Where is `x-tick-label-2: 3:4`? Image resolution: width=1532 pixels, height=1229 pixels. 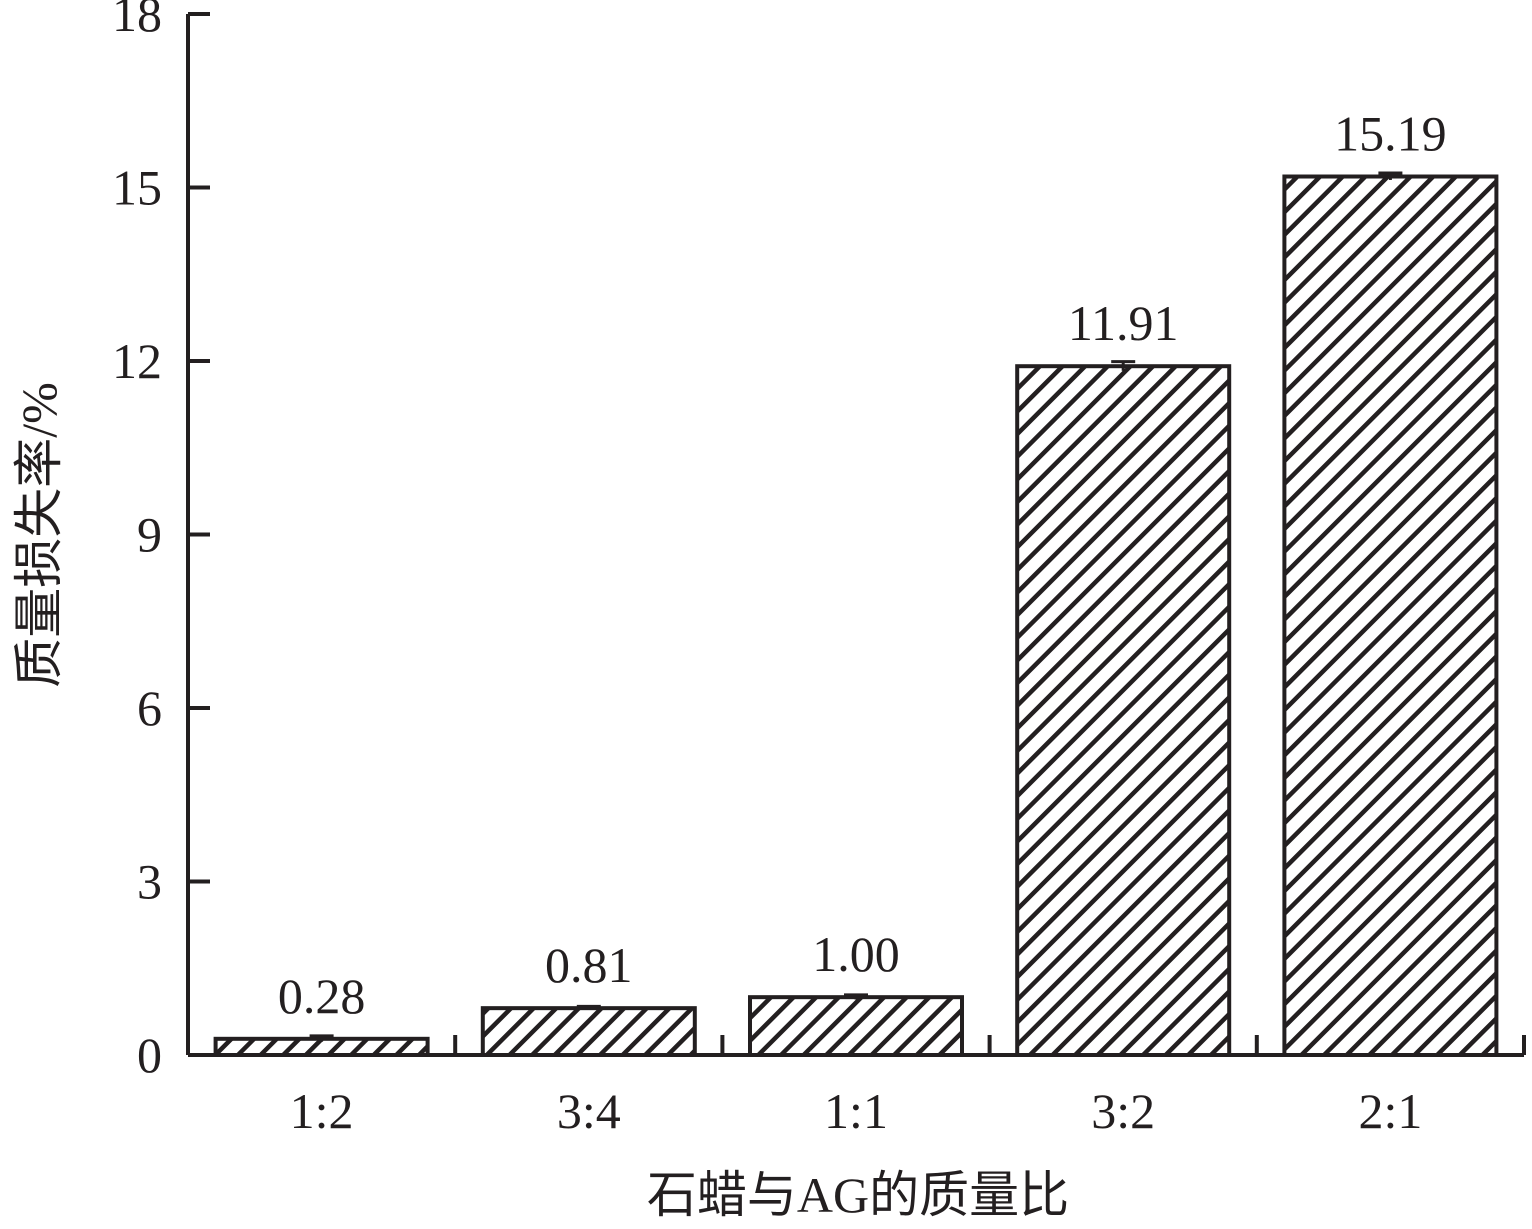
x-tick-label-2: 3:4 is located at coordinates (589, 1111).